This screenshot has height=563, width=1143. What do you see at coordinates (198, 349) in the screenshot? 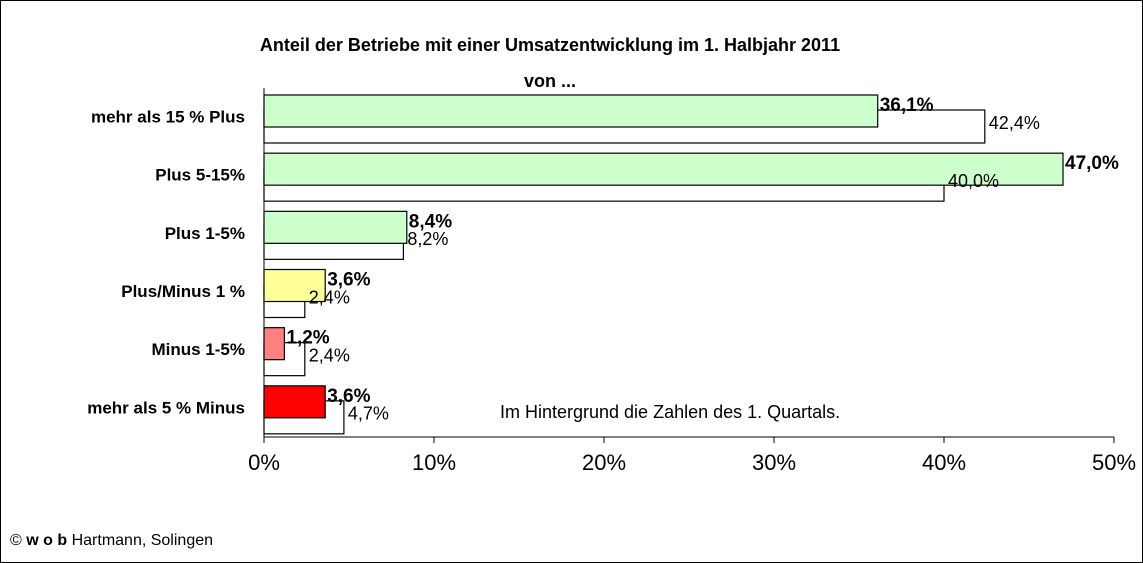
I see `category-label: Minus 1-5%` at bounding box center [198, 349].